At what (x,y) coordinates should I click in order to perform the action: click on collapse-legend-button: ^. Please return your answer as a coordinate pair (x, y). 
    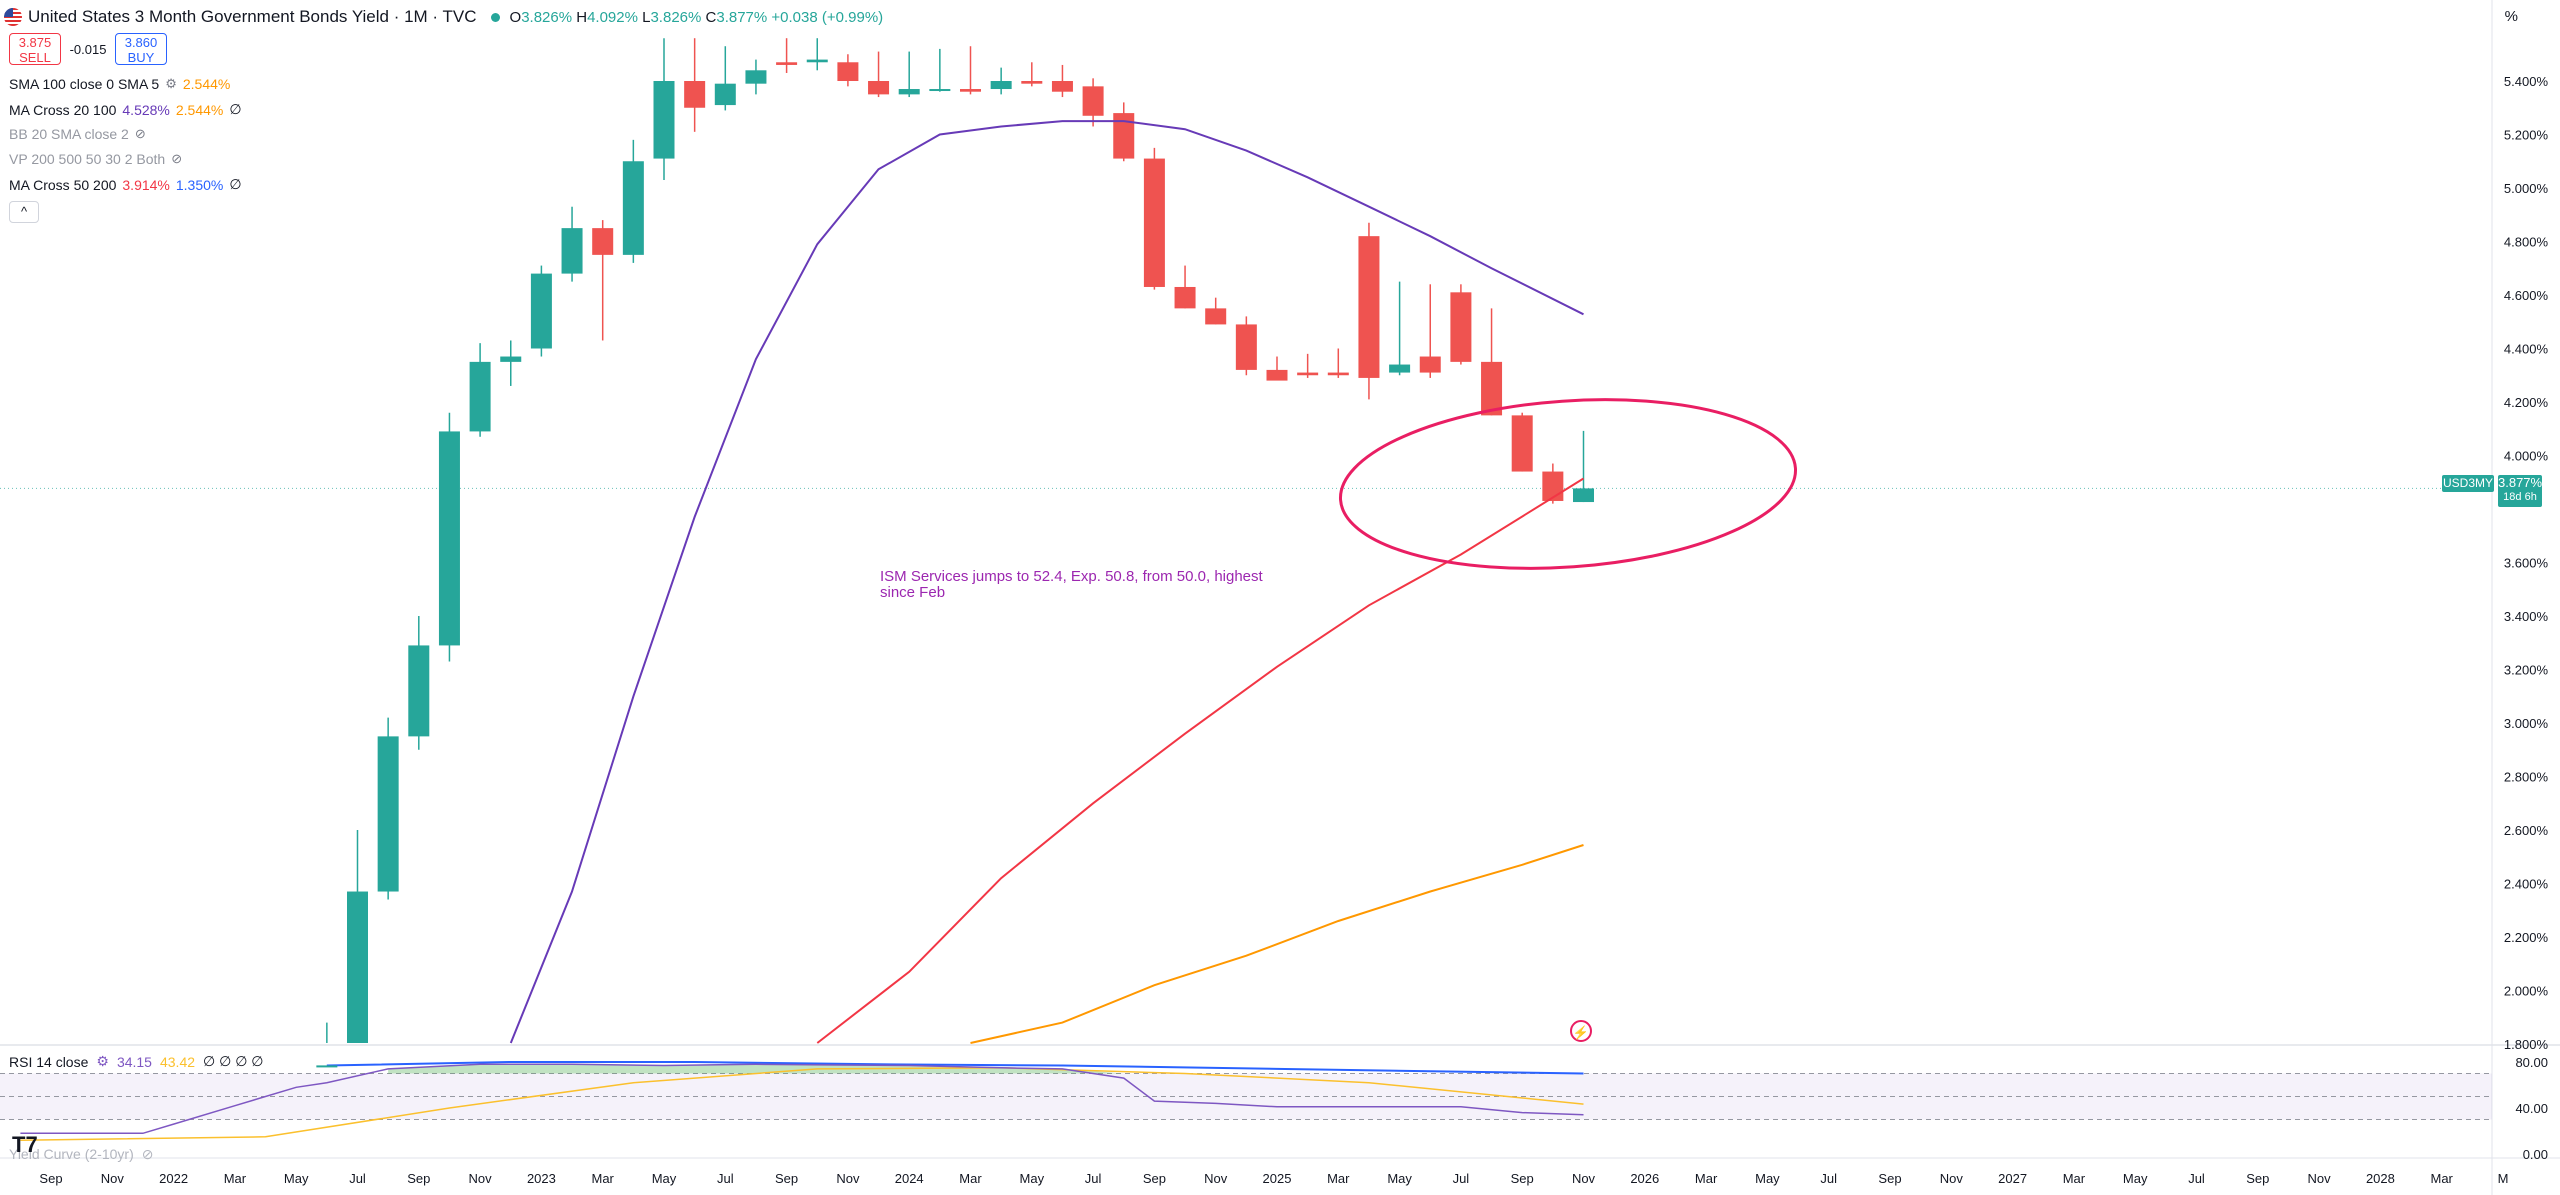
    Looking at the image, I should click on (24, 212).